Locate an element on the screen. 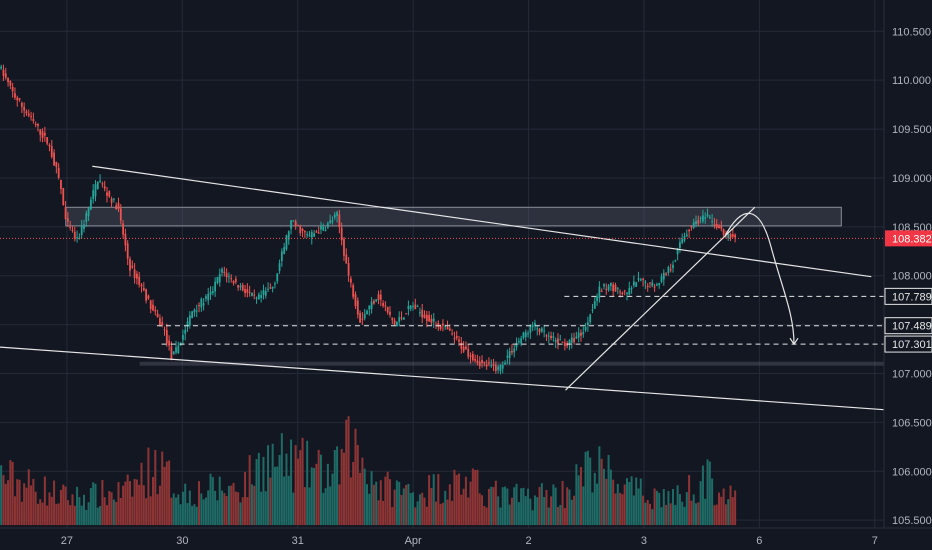 The width and height of the screenshot is (932, 550). price-tick-label: 109.500 is located at coordinates (912, 130).